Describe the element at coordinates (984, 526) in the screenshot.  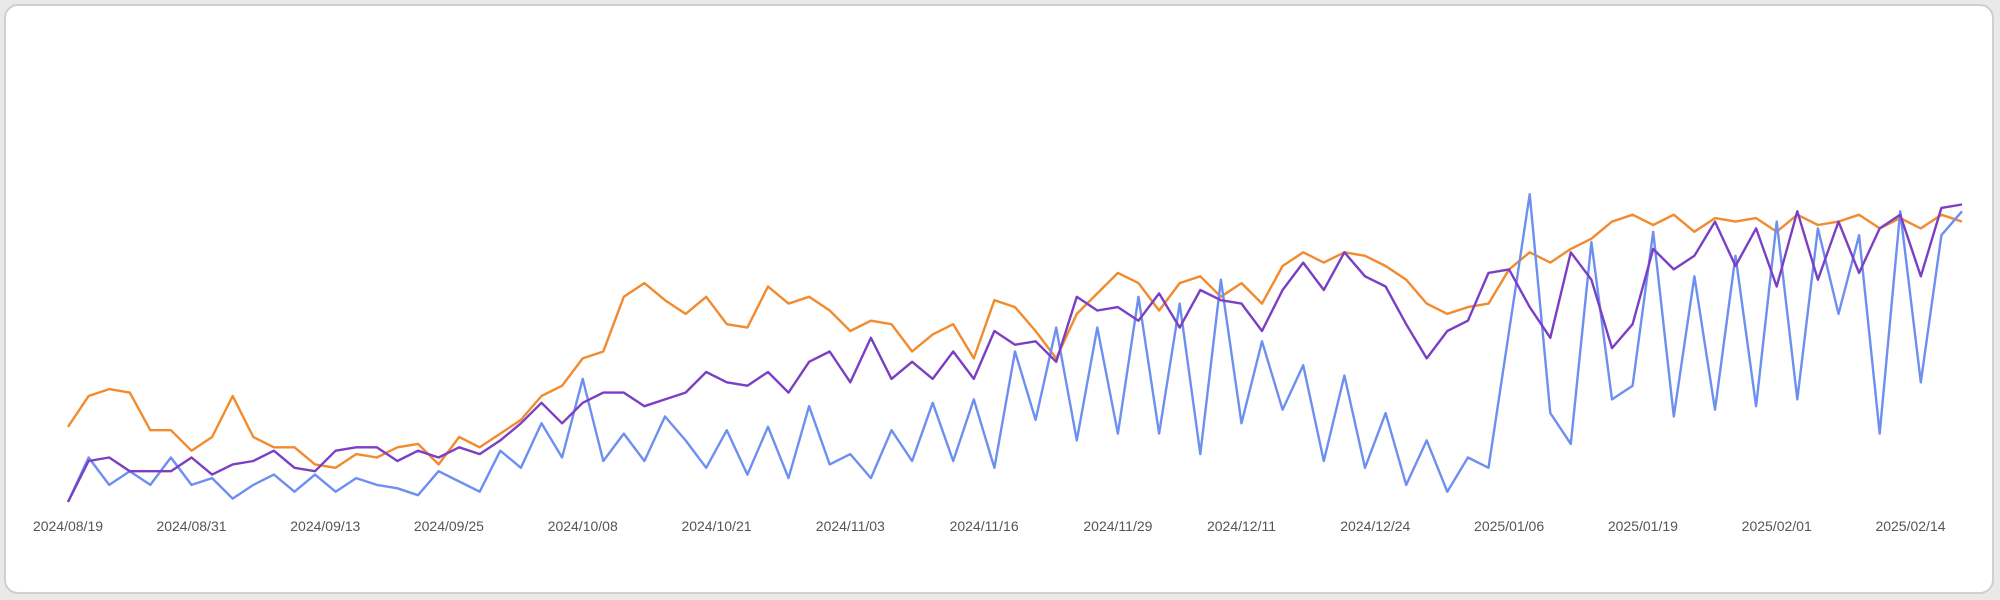
I see `x-tick-label: 2024/11/16` at that location.